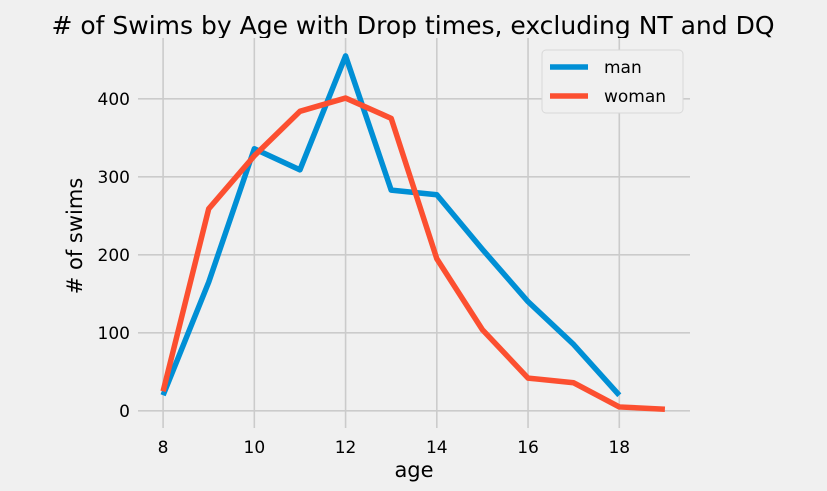 The height and width of the screenshot is (491, 827). What do you see at coordinates (75, 236) in the screenshot?
I see `y-axis-label: # of swims` at bounding box center [75, 236].